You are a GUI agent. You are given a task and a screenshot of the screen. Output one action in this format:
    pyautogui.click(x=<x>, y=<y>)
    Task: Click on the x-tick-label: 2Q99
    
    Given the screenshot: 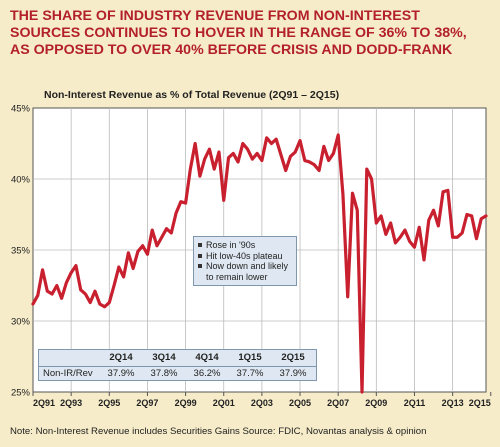 What is the action you would take?
    pyautogui.click(x=186, y=403)
    